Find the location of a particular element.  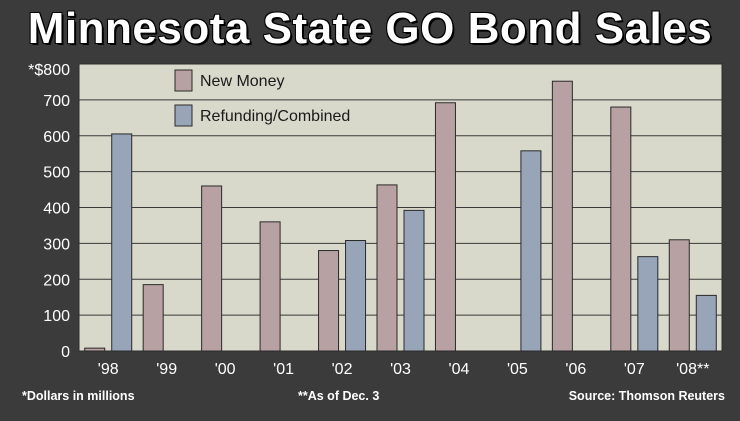

units-footnote: *Dollars in millions is located at coordinates (78, 396).